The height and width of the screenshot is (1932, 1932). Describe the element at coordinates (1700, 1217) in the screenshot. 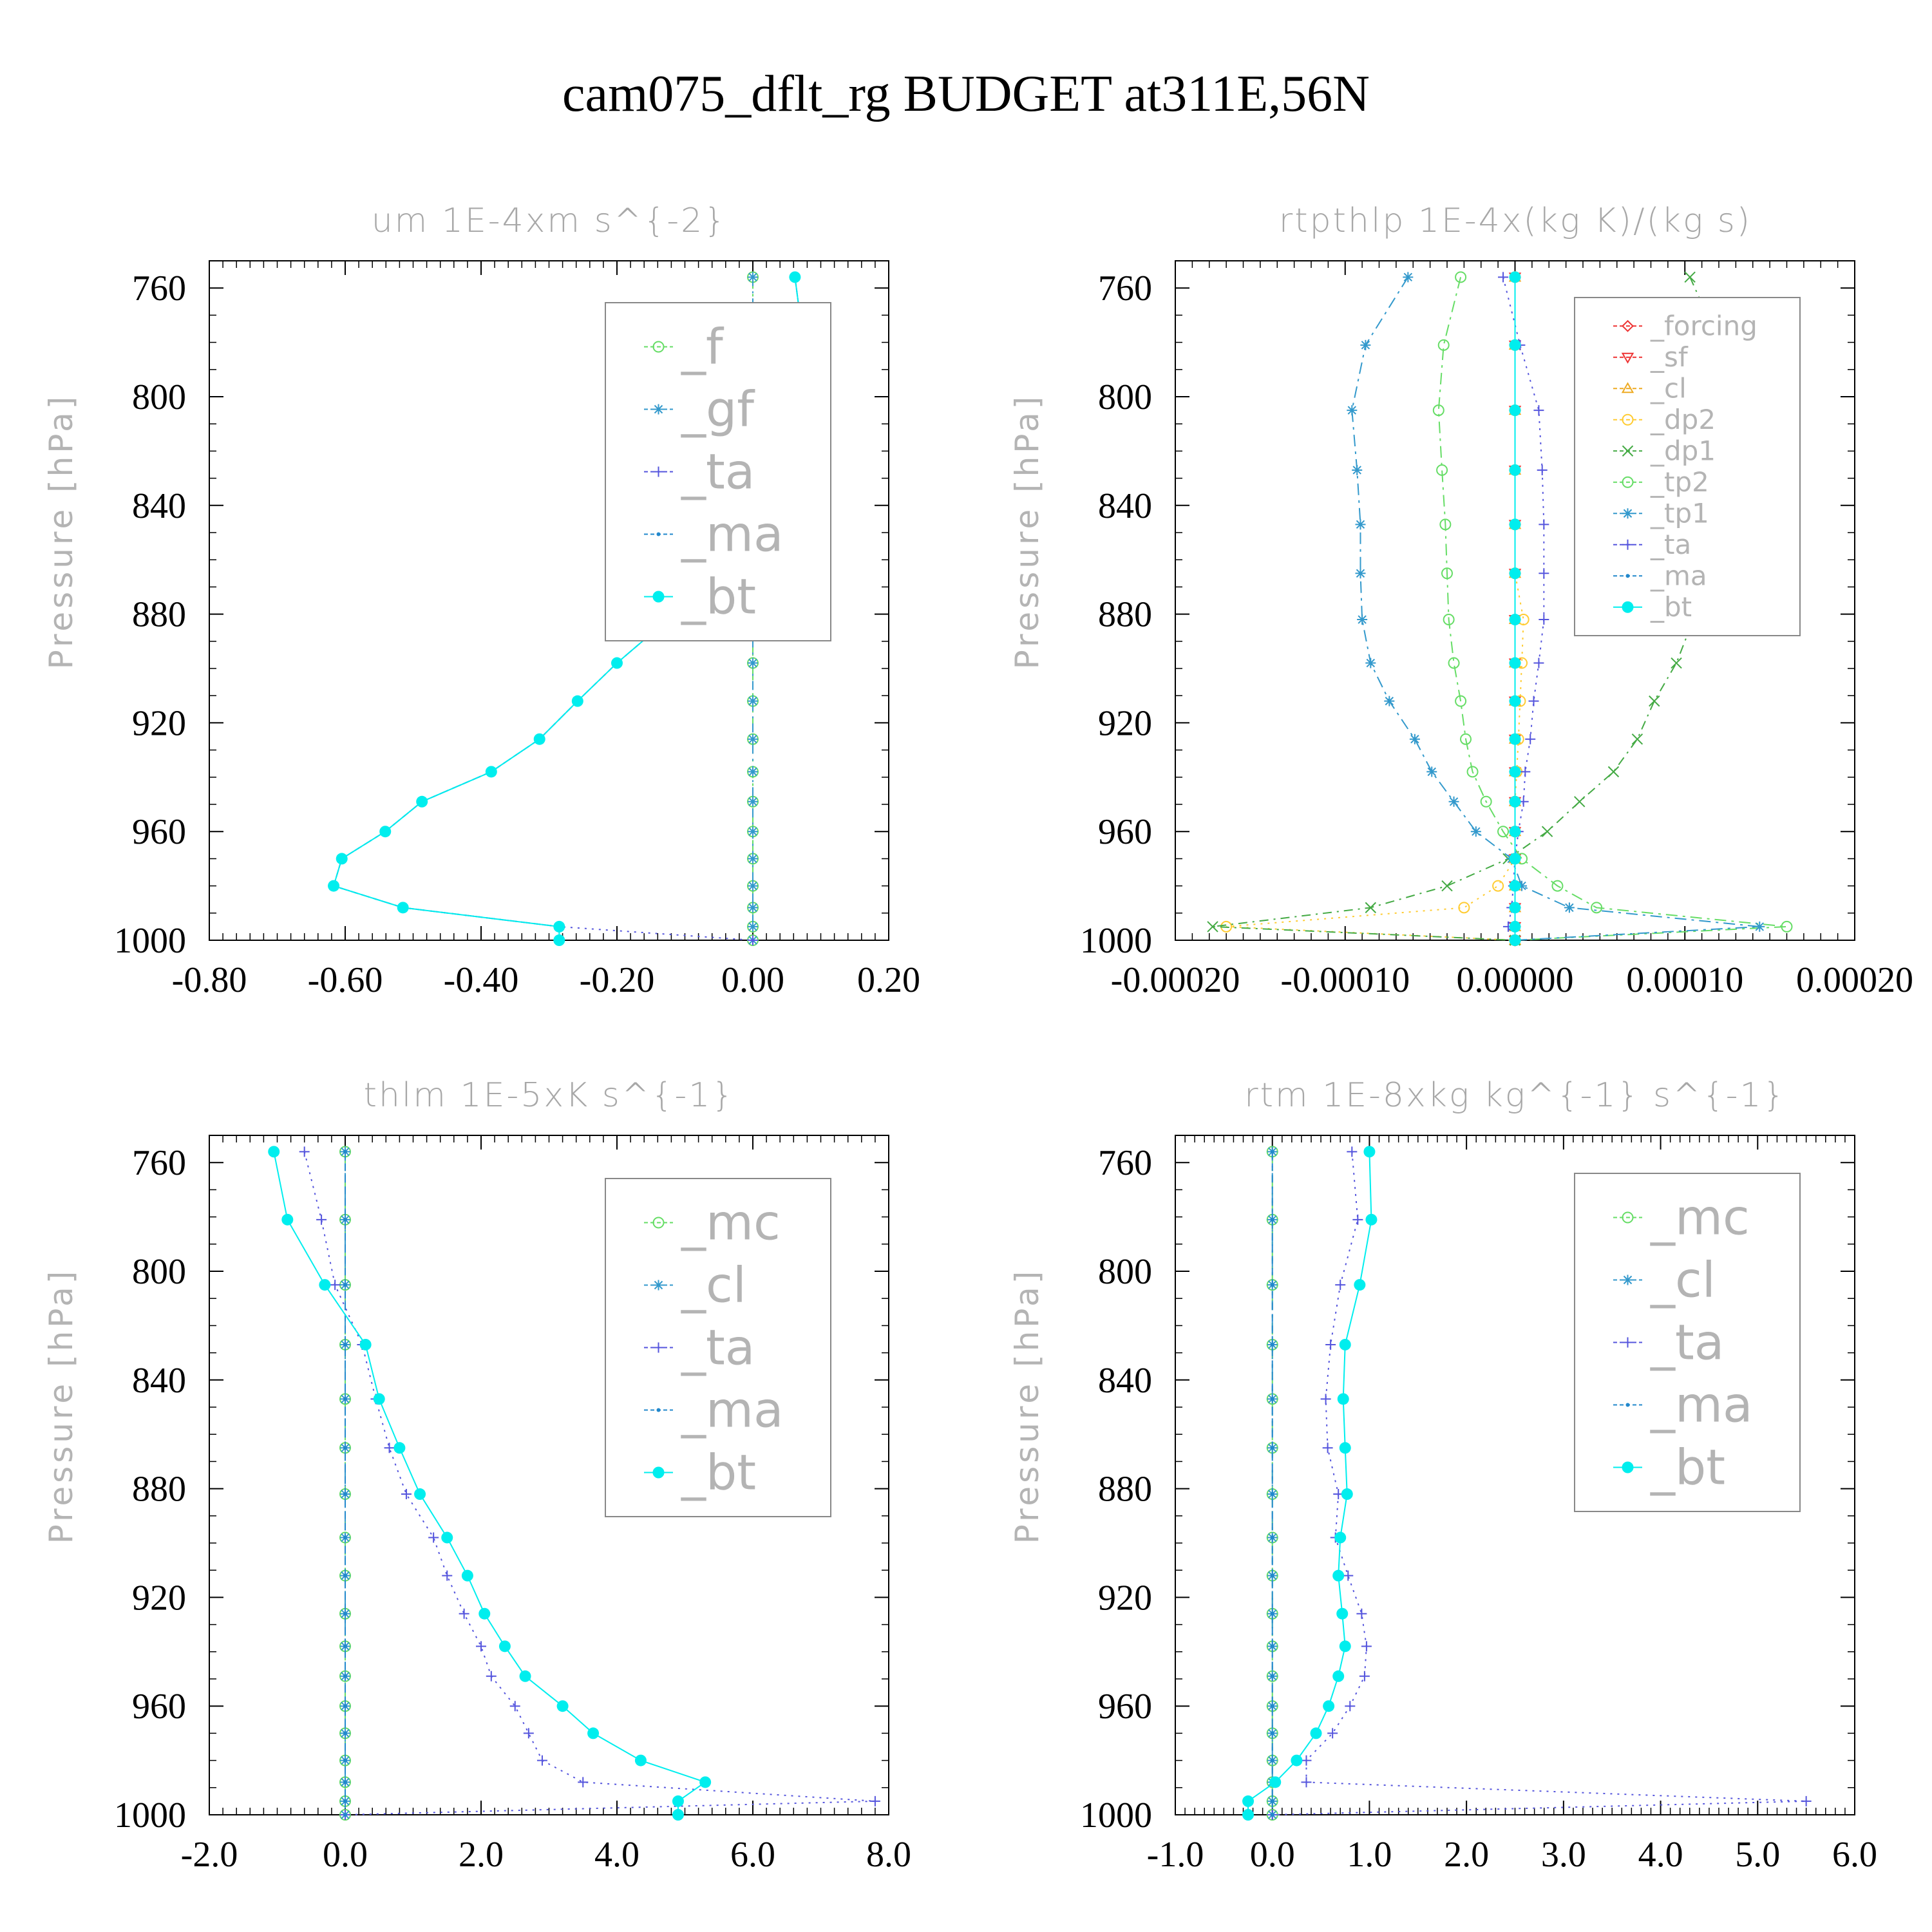

I see `legend-entry-mc: _mc` at that location.